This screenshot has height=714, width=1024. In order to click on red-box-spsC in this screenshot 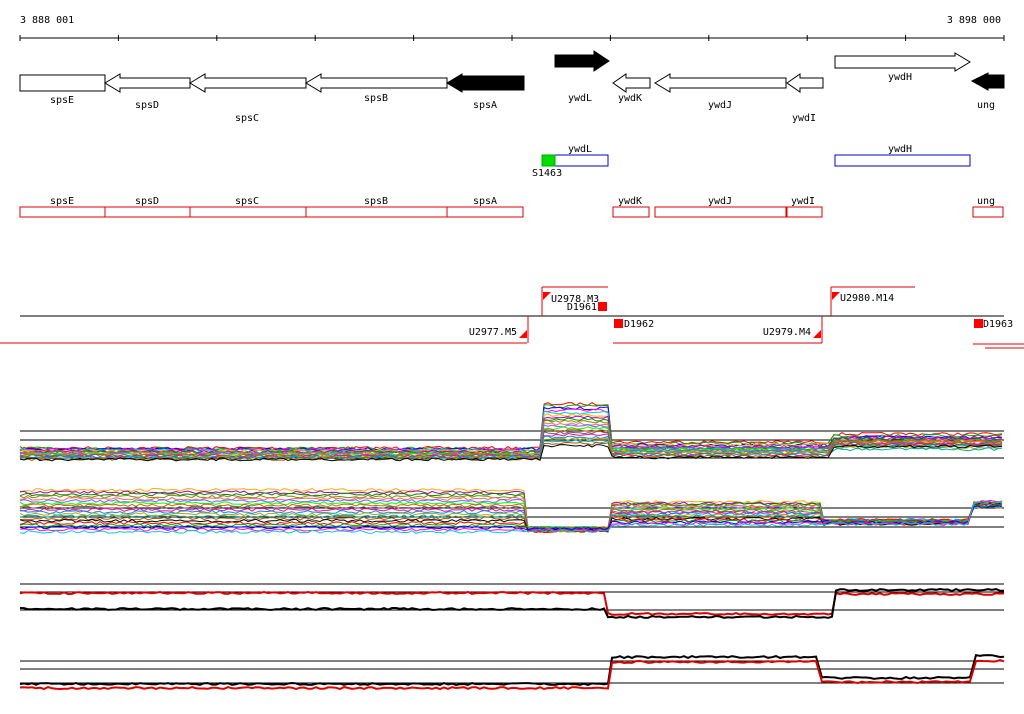, I will do `click(248, 212)`.